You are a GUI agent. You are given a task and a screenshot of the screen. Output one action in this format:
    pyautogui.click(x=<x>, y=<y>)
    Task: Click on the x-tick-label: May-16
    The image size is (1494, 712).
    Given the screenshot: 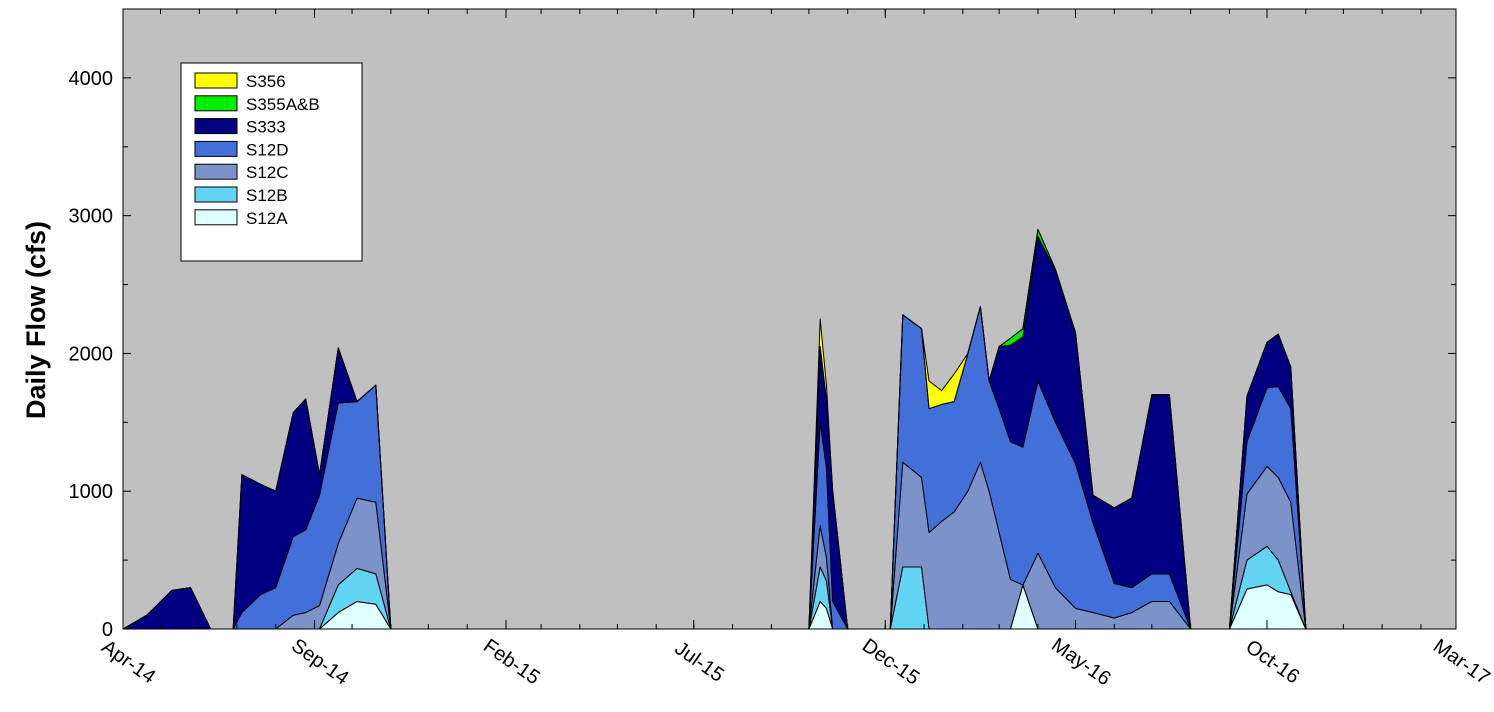 What is the action you would take?
    pyautogui.click(x=1080, y=662)
    